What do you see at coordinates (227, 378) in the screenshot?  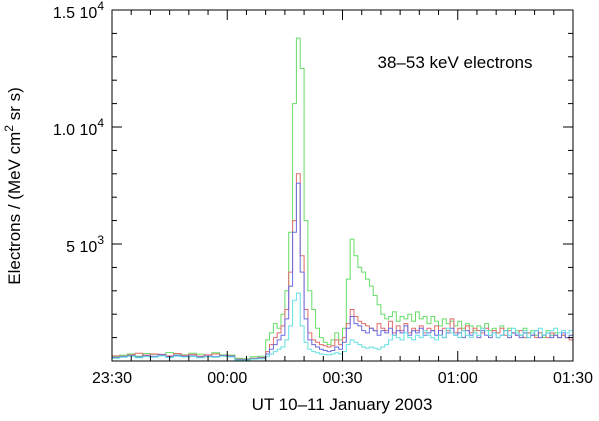 I see `x-tick-label: 00:00` at bounding box center [227, 378].